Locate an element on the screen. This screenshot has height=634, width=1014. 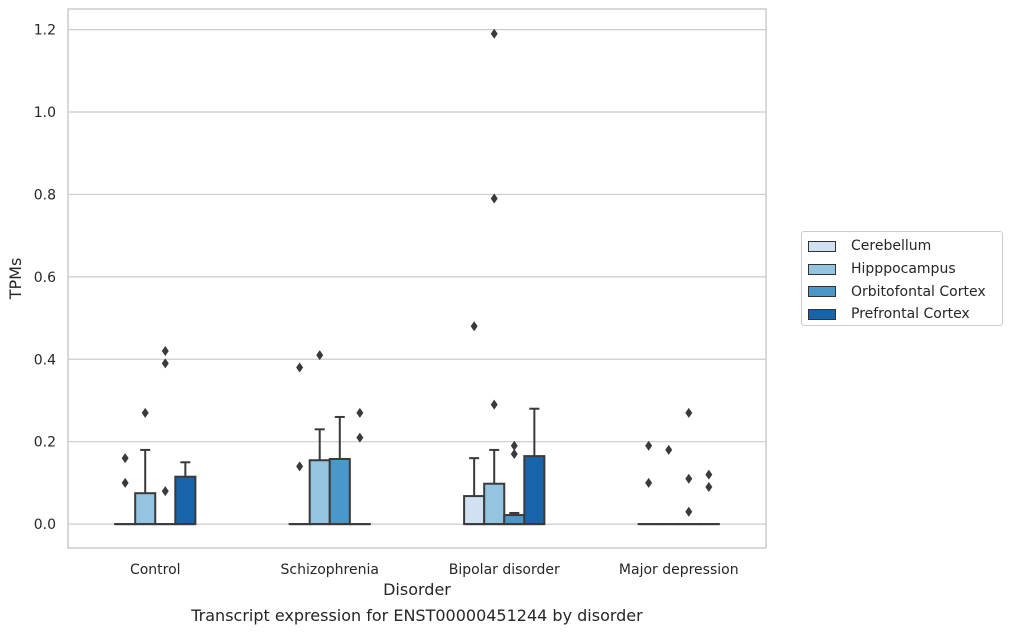
legend-label: Cerebellum is located at coordinates (891, 246).